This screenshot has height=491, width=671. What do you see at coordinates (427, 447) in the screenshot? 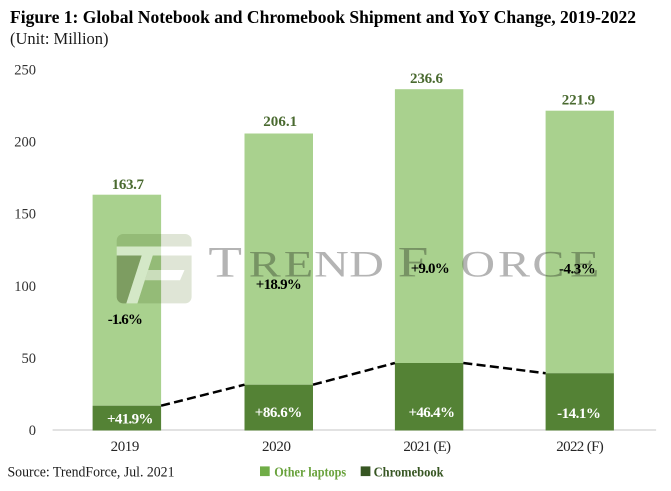
I see `svg-text: 2021 (E)` at bounding box center [427, 447].